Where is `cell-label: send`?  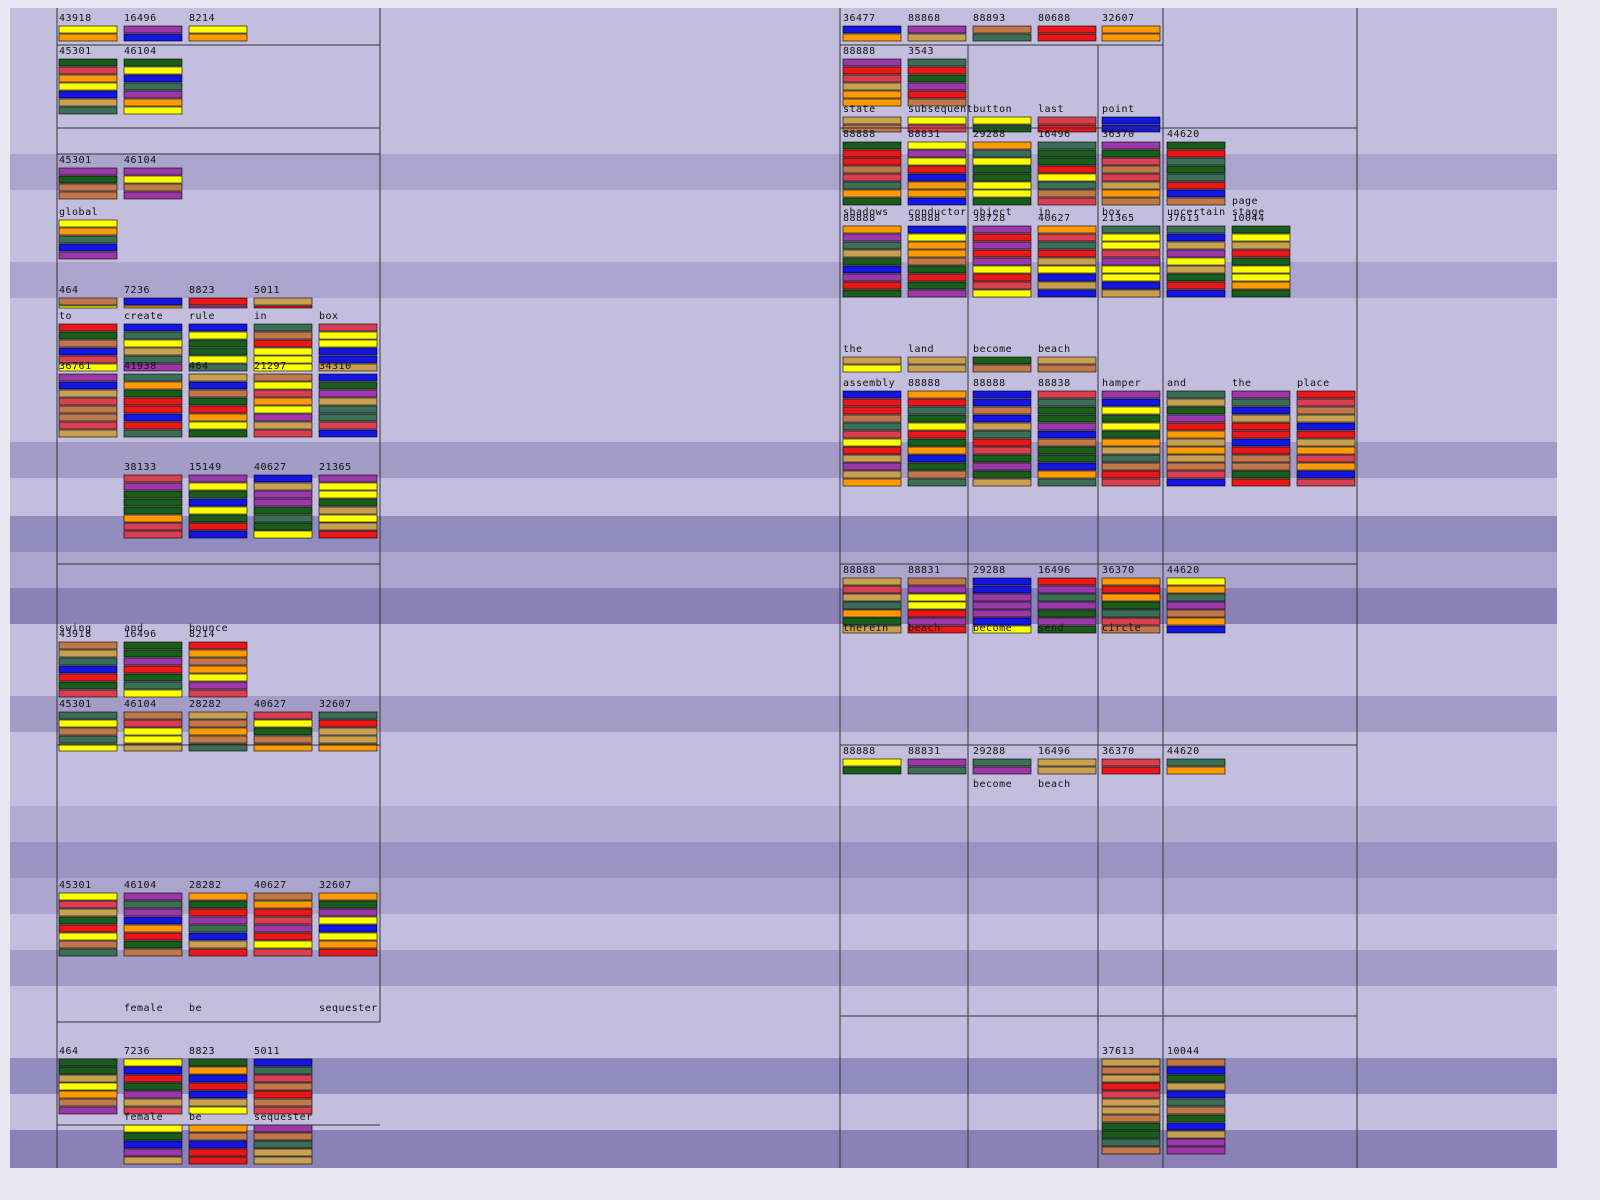 cell-label: send is located at coordinates (1051, 628).